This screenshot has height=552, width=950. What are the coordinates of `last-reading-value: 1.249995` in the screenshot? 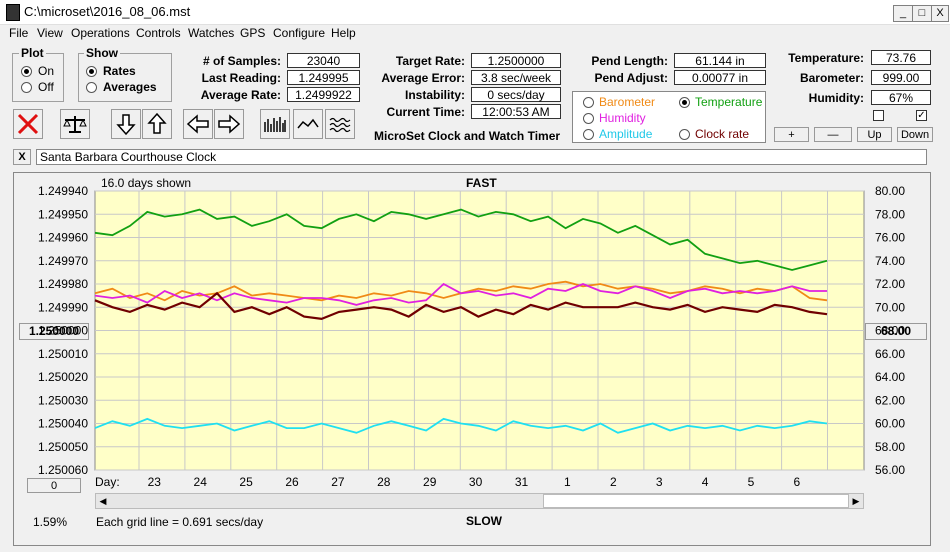 It's located at (323, 77).